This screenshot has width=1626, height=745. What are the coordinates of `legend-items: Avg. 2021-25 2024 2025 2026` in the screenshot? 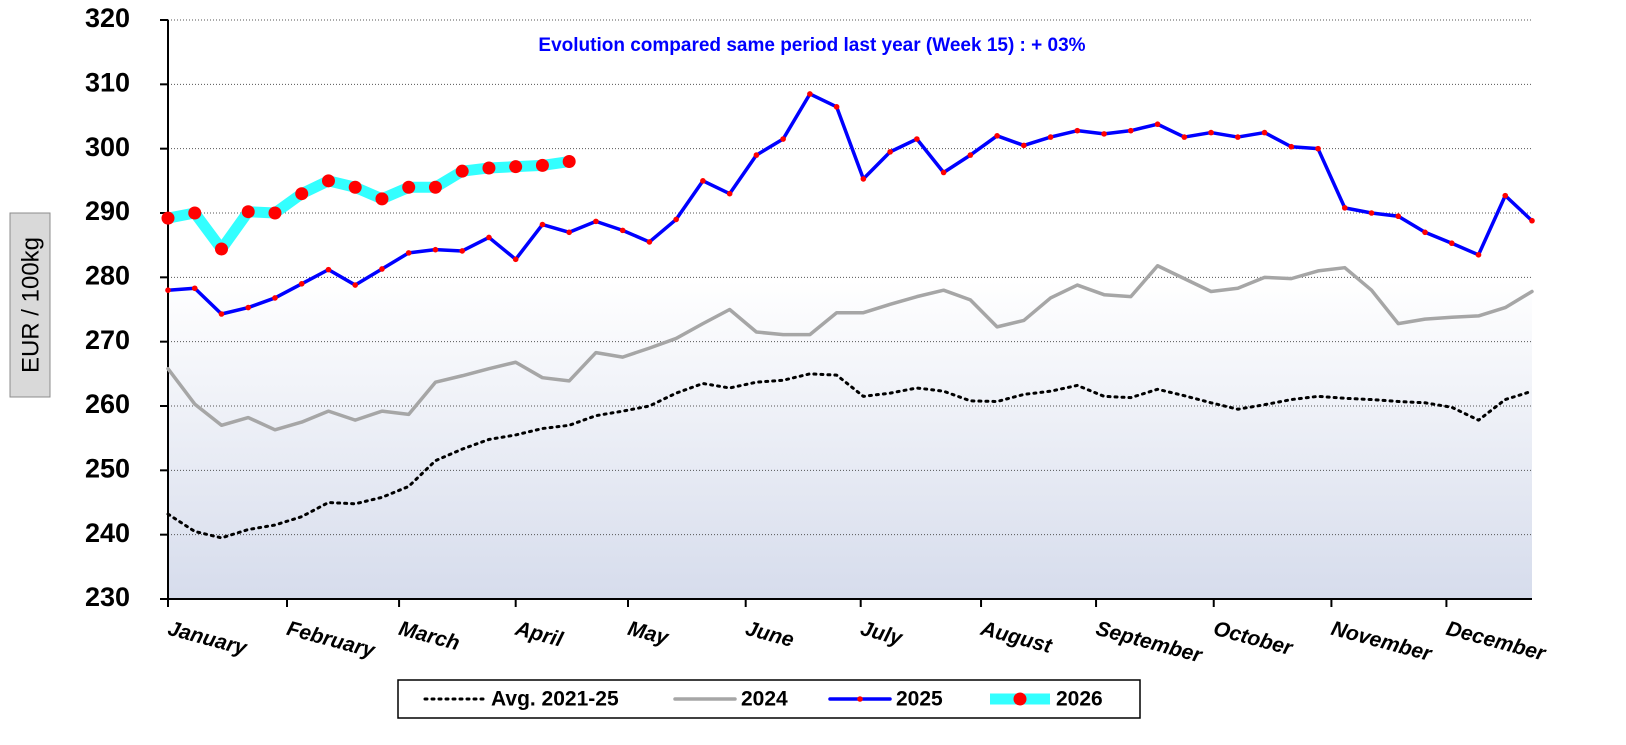 It's located at (763, 699).